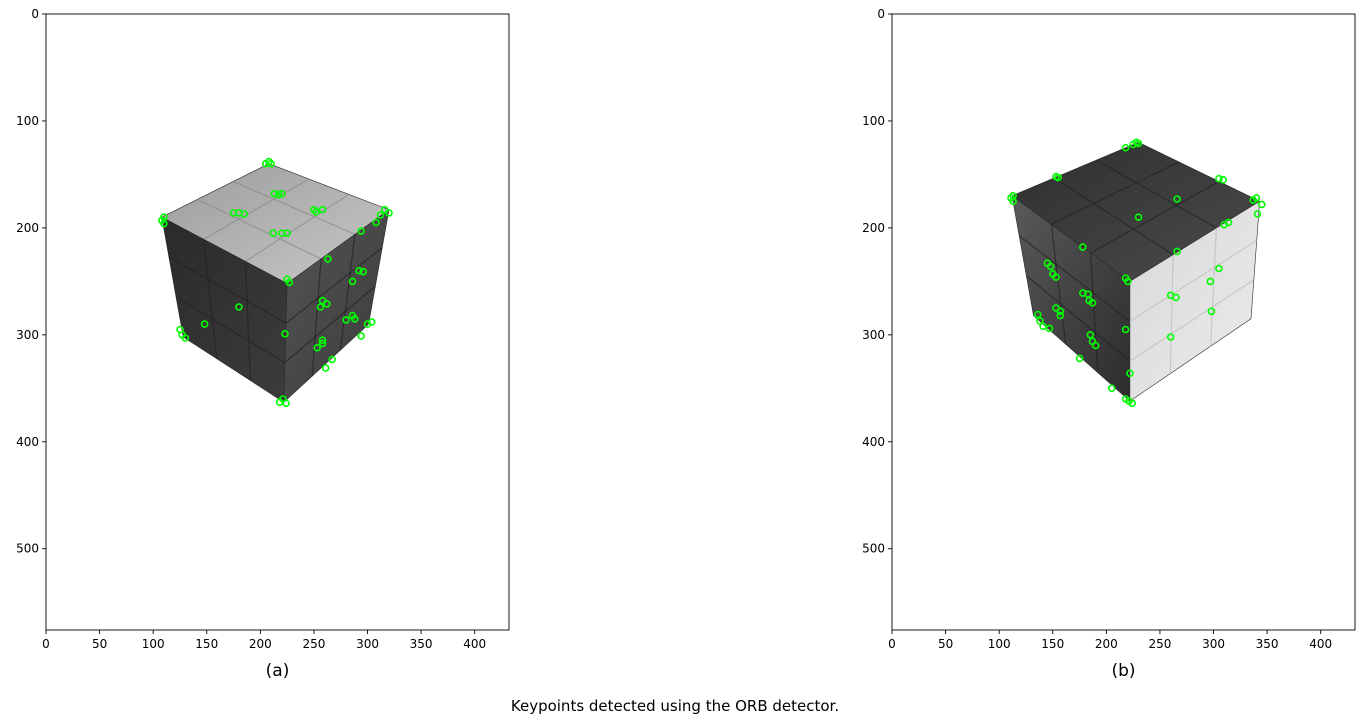  Describe the element at coordinates (46, 644) in the screenshot. I see `x-tick-label: 0` at that location.